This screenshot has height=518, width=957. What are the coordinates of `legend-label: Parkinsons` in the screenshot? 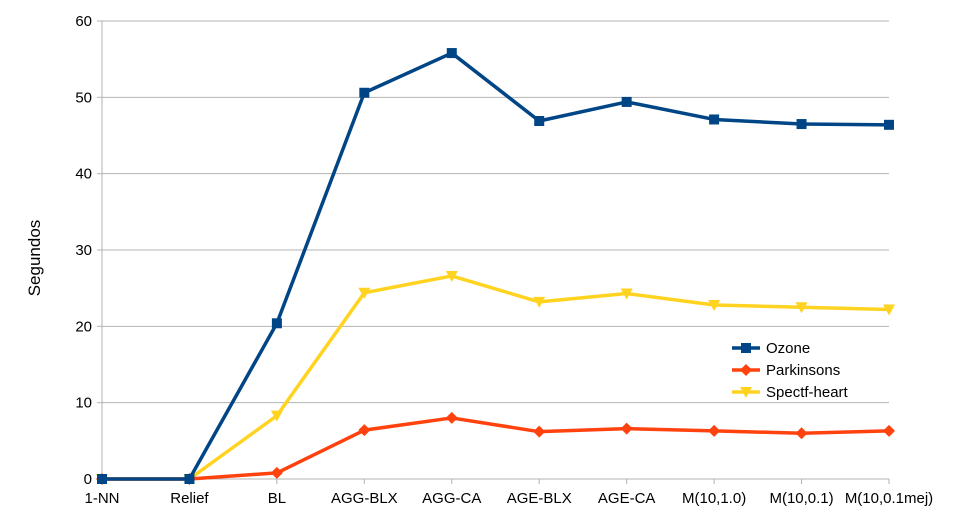 It's located at (803, 370).